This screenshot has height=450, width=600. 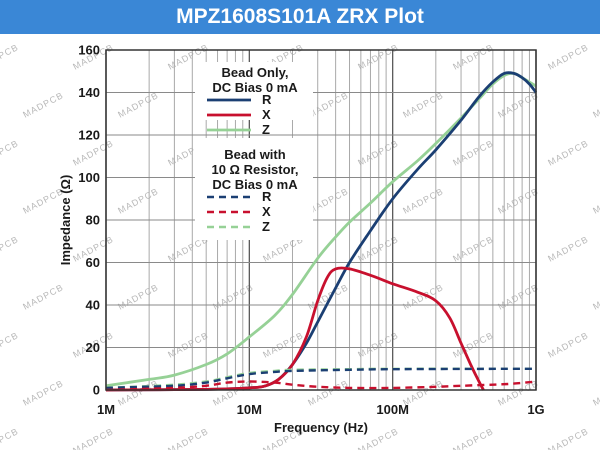 What do you see at coordinates (93, 305) in the screenshot?
I see `y-tick-label: 40` at bounding box center [93, 305].